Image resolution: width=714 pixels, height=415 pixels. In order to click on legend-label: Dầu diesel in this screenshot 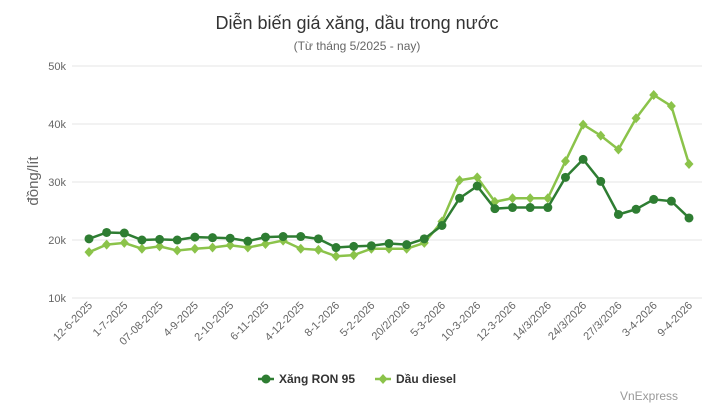, I will do `click(426, 379)`.